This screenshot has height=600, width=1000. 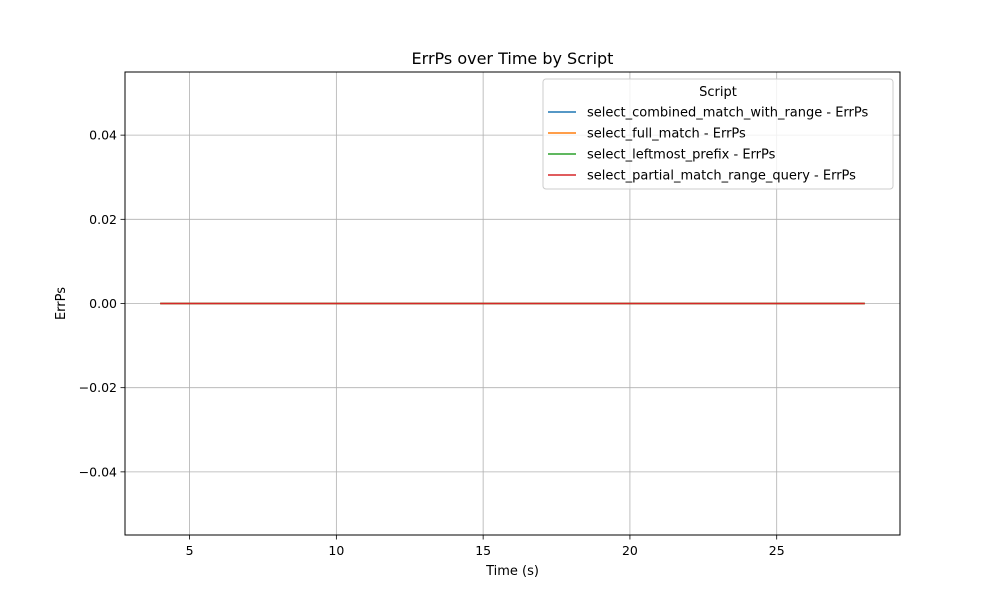 I want to click on y-tick-label: 0.02, so click(x=103, y=219).